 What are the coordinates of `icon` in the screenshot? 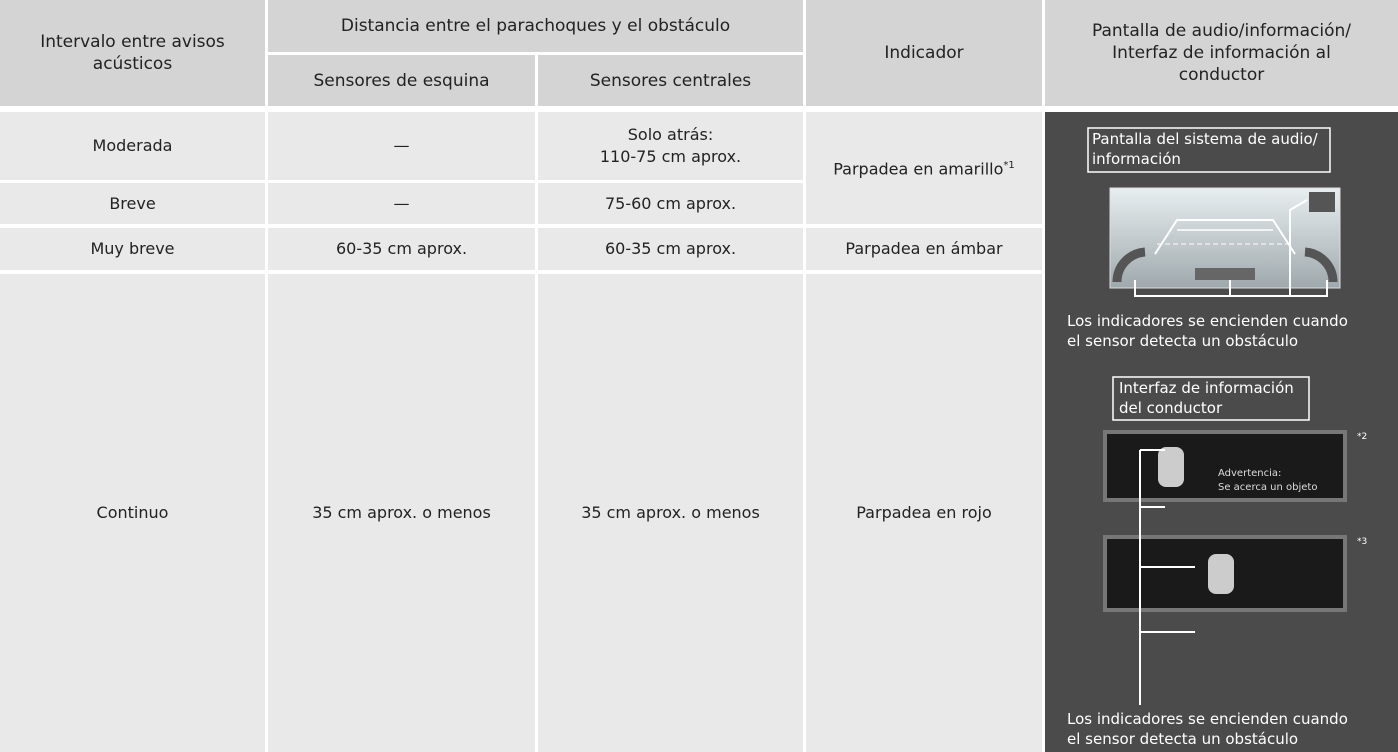 It's located at (1322, 202).